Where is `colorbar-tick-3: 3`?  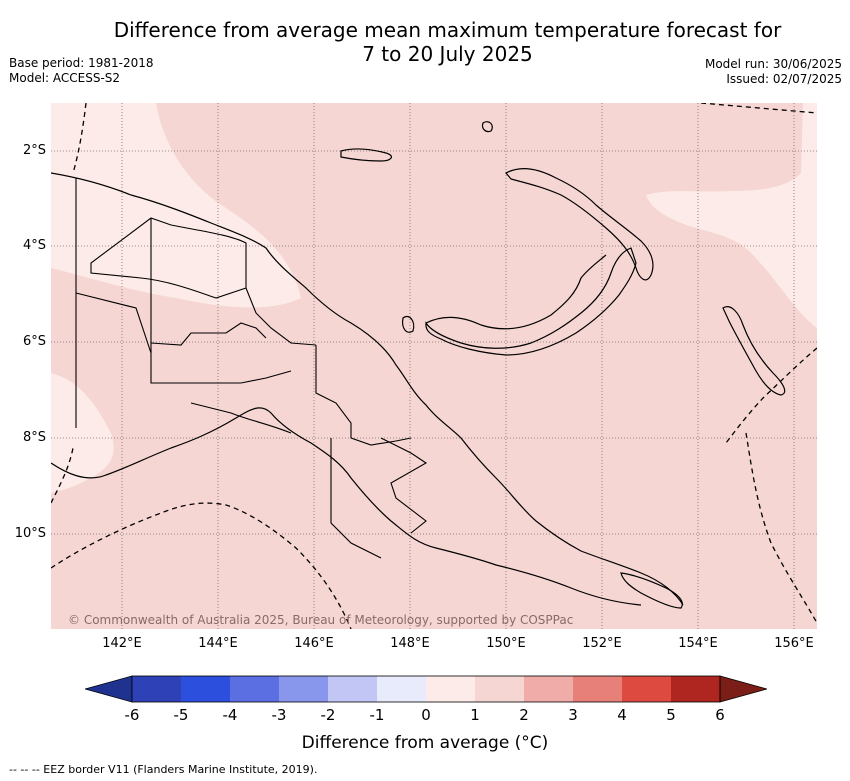
colorbar-tick-3: 3 is located at coordinates (573, 715).